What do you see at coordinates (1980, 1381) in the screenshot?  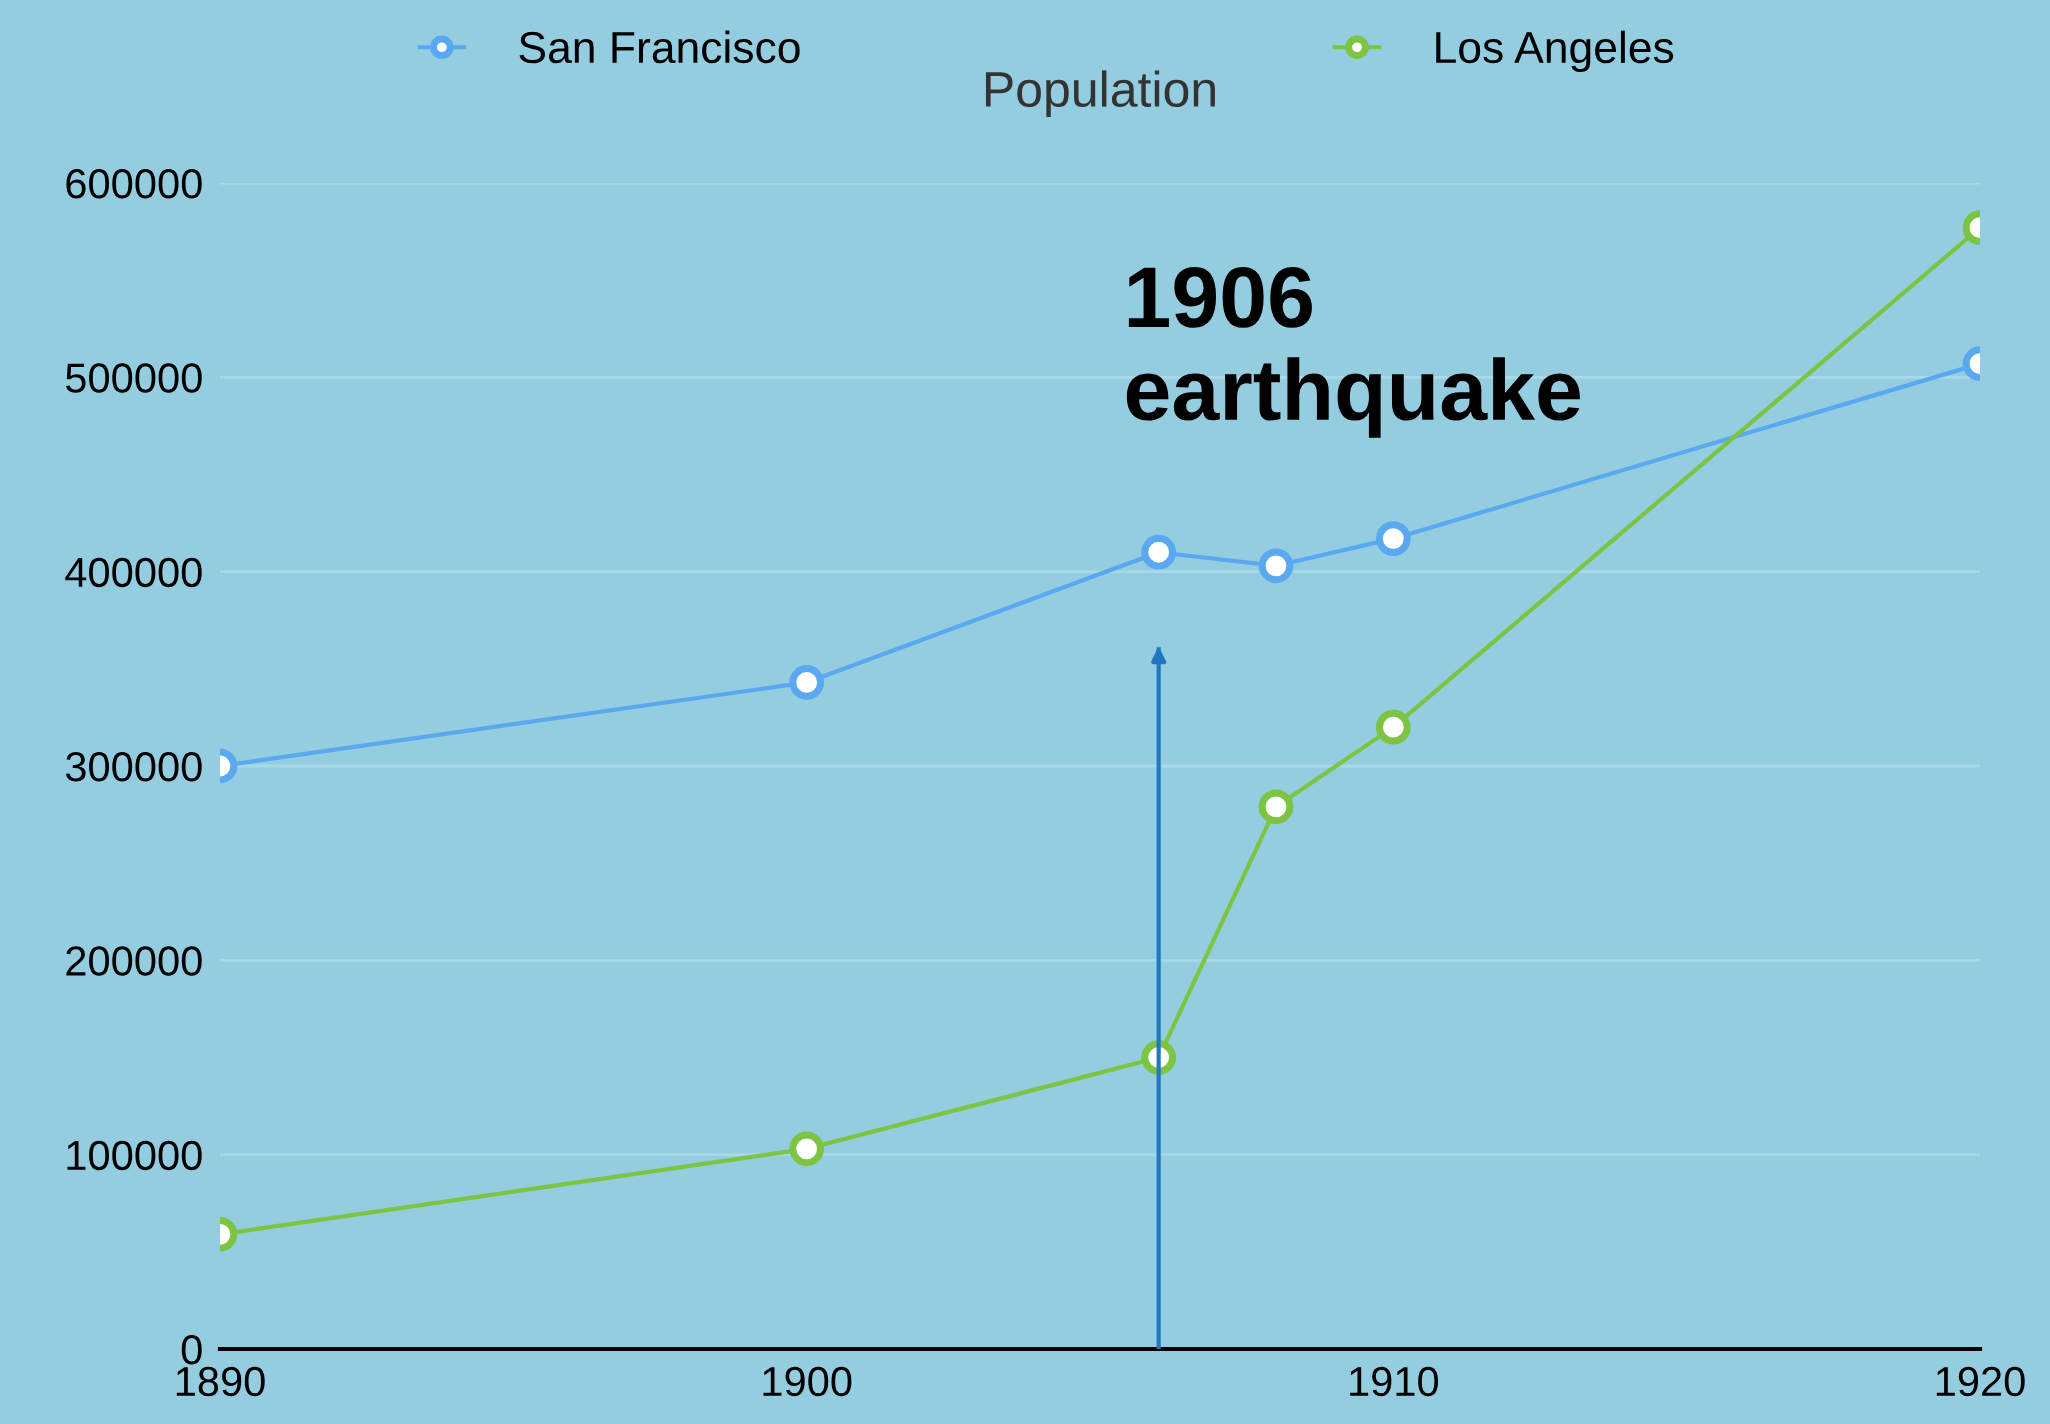 I see `x-tick-label: 1920` at bounding box center [1980, 1381].